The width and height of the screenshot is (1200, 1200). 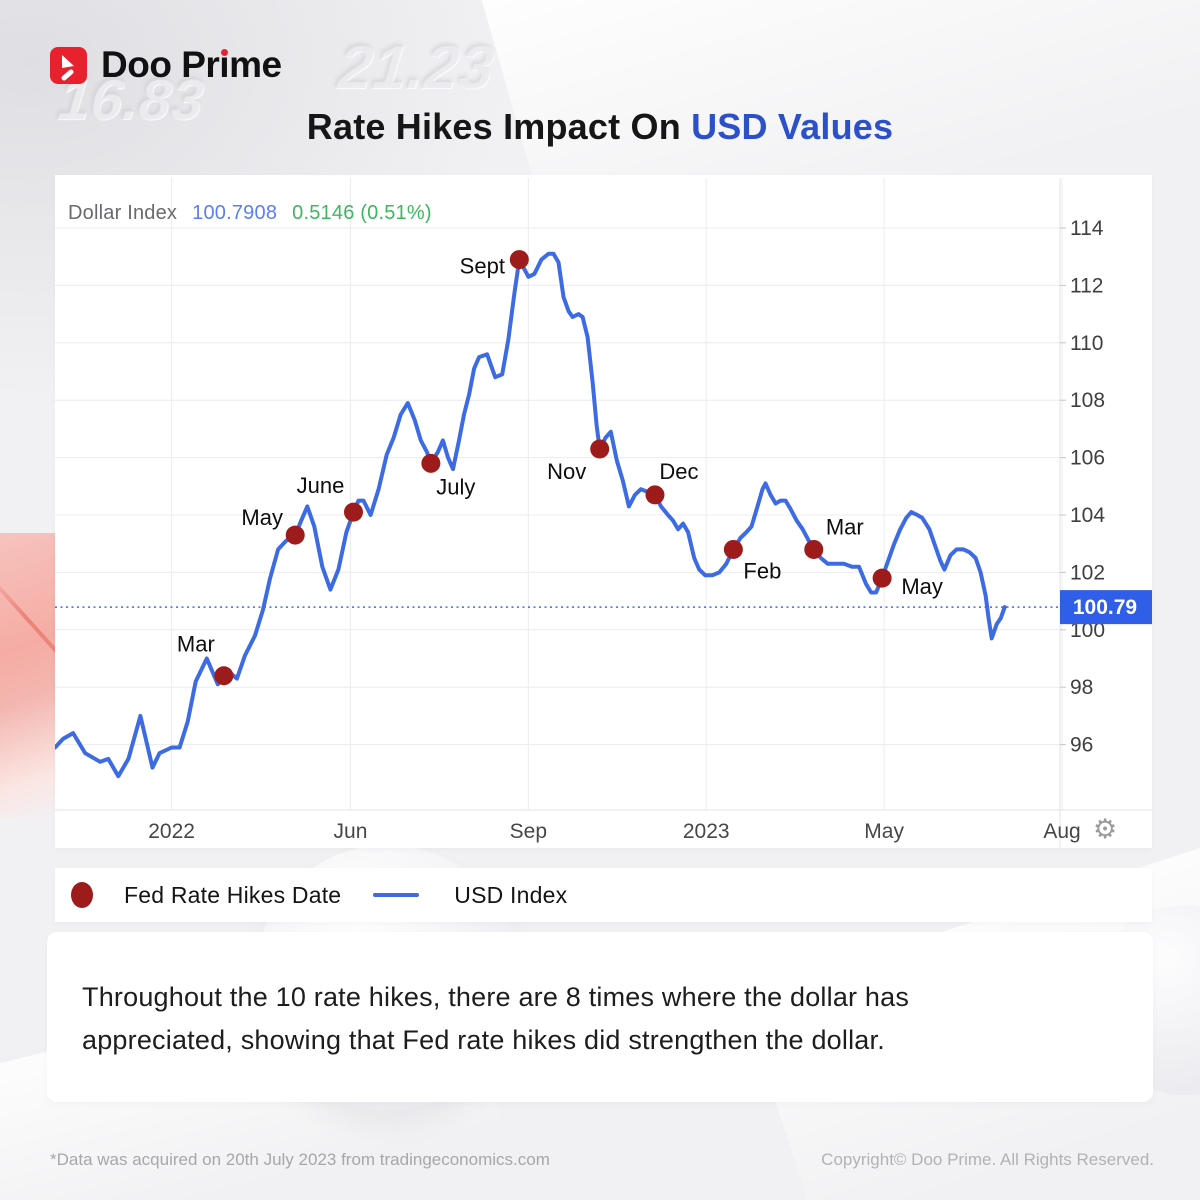 I want to click on x-tick-label: 2022, so click(x=171, y=831).